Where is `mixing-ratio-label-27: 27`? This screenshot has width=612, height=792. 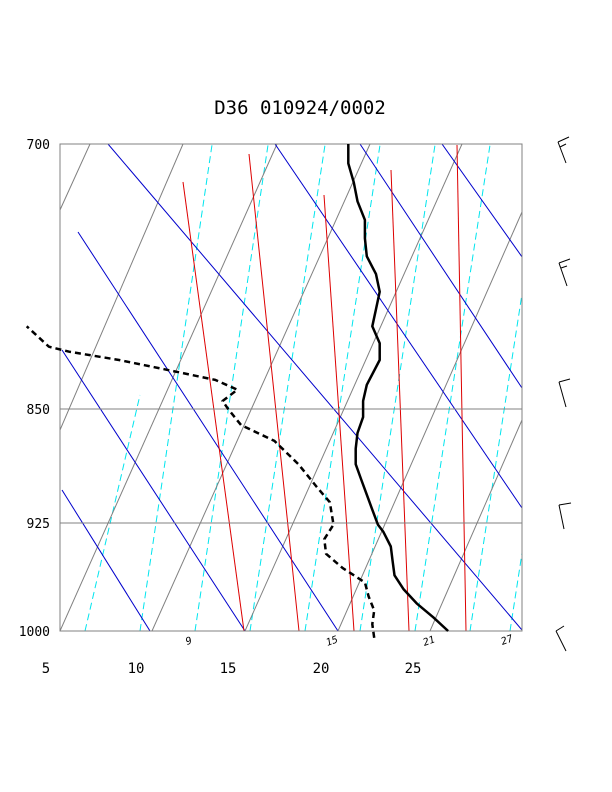
mixing-ratio-label-27: 27 is located at coordinates (507, 640).